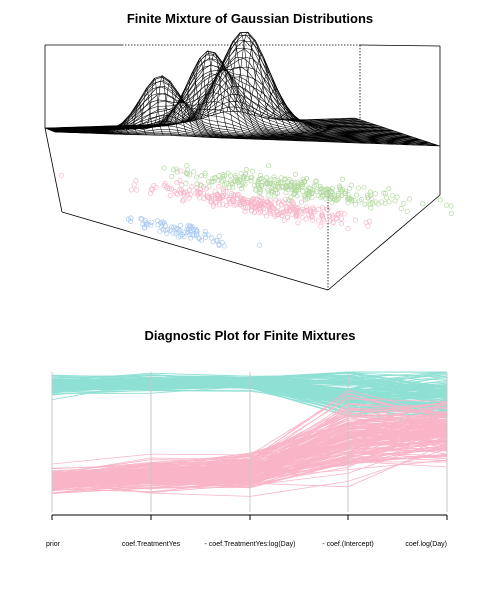 The height and width of the screenshot is (600, 500). What do you see at coordinates (426, 544) in the screenshot?
I see `x-tick-label: coef.log(Day)` at bounding box center [426, 544].